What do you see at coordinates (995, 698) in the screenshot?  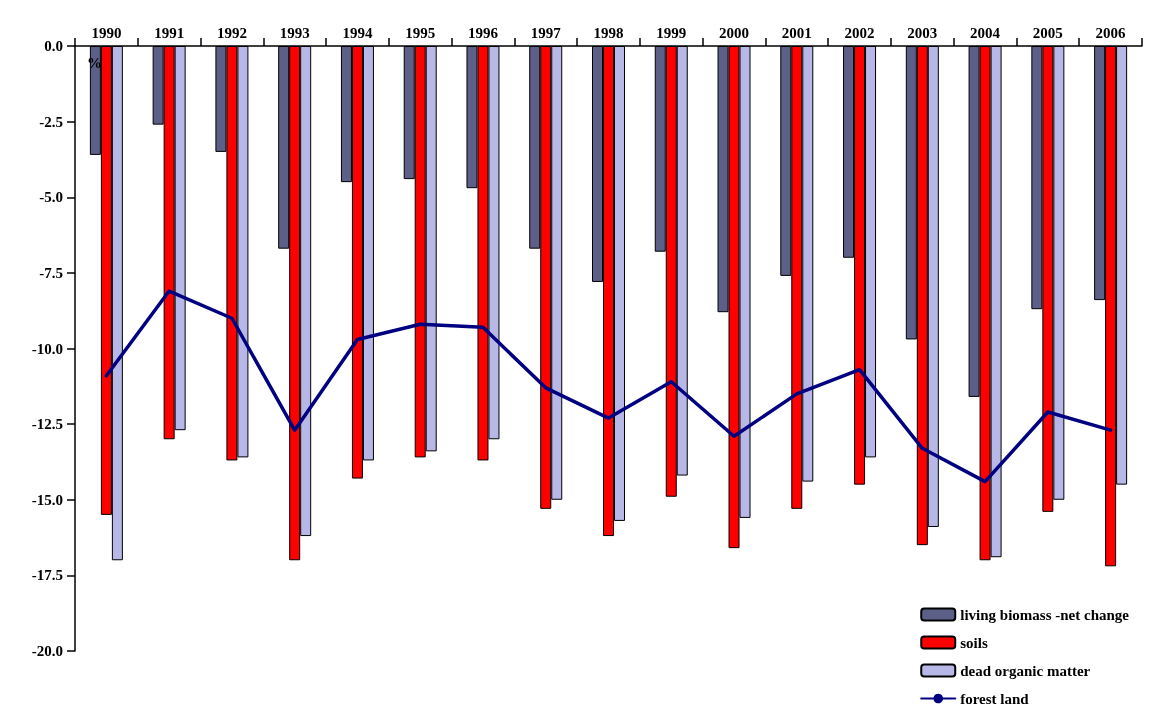 I see `legend-label: forest land` at bounding box center [995, 698].